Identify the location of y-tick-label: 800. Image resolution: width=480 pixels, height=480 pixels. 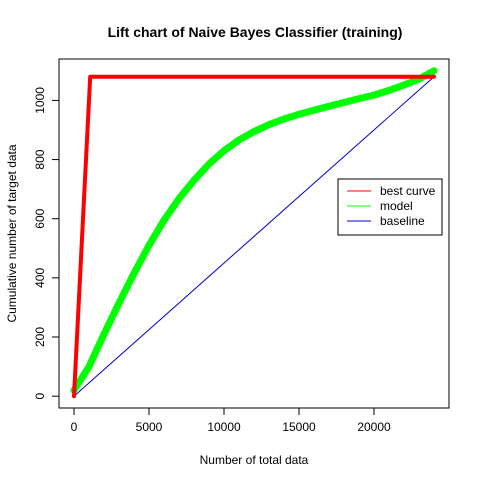
(40, 159).